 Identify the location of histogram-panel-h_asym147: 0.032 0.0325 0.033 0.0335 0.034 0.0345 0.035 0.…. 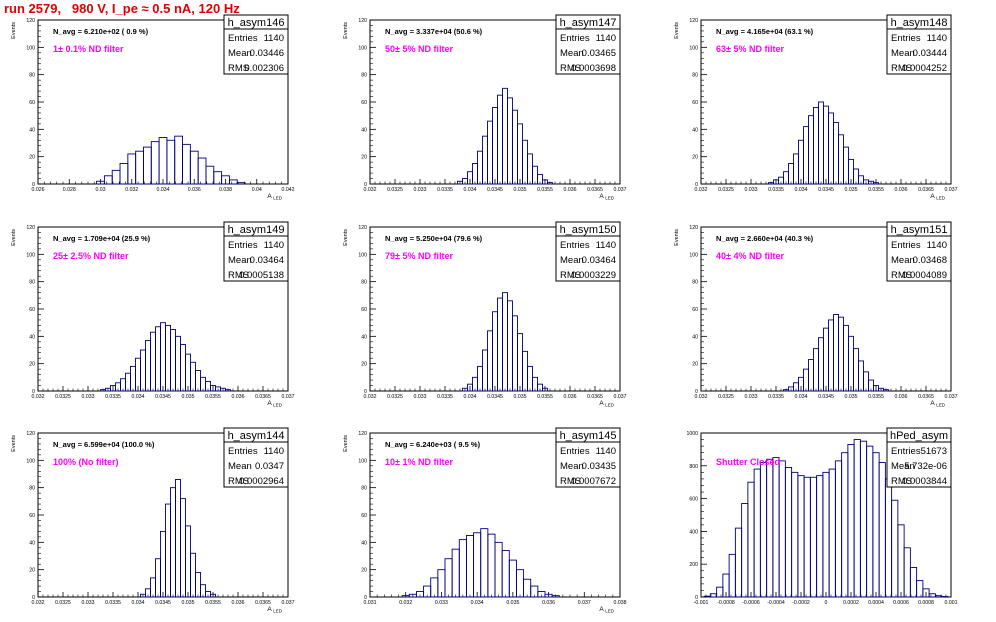
(485, 107).